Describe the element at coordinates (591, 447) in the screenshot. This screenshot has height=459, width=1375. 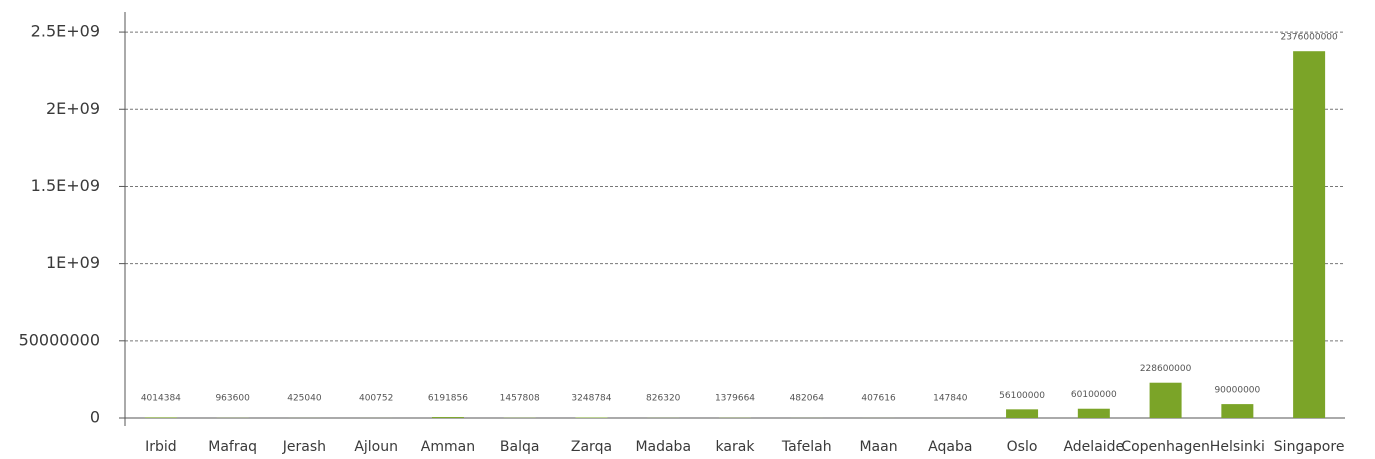
I see `x-tick-label: Zarqa` at that location.